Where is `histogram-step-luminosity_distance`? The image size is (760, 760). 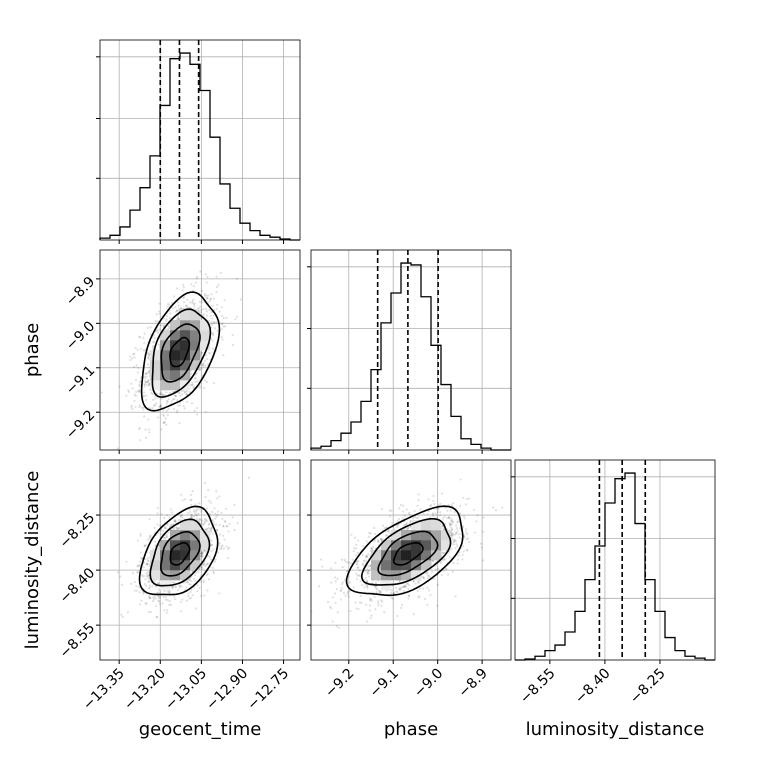
histogram-step-luminosity_distance is located at coordinates (615, 566).